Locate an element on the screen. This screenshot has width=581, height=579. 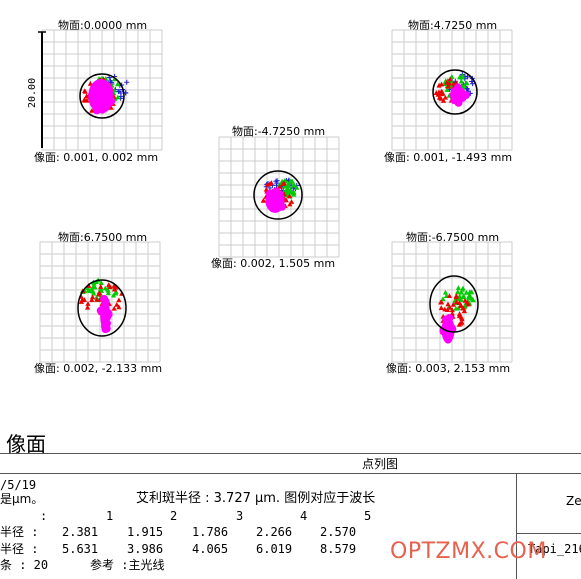
object-height-label: 物面:-6.7500 mm is located at coordinates (453, 237).